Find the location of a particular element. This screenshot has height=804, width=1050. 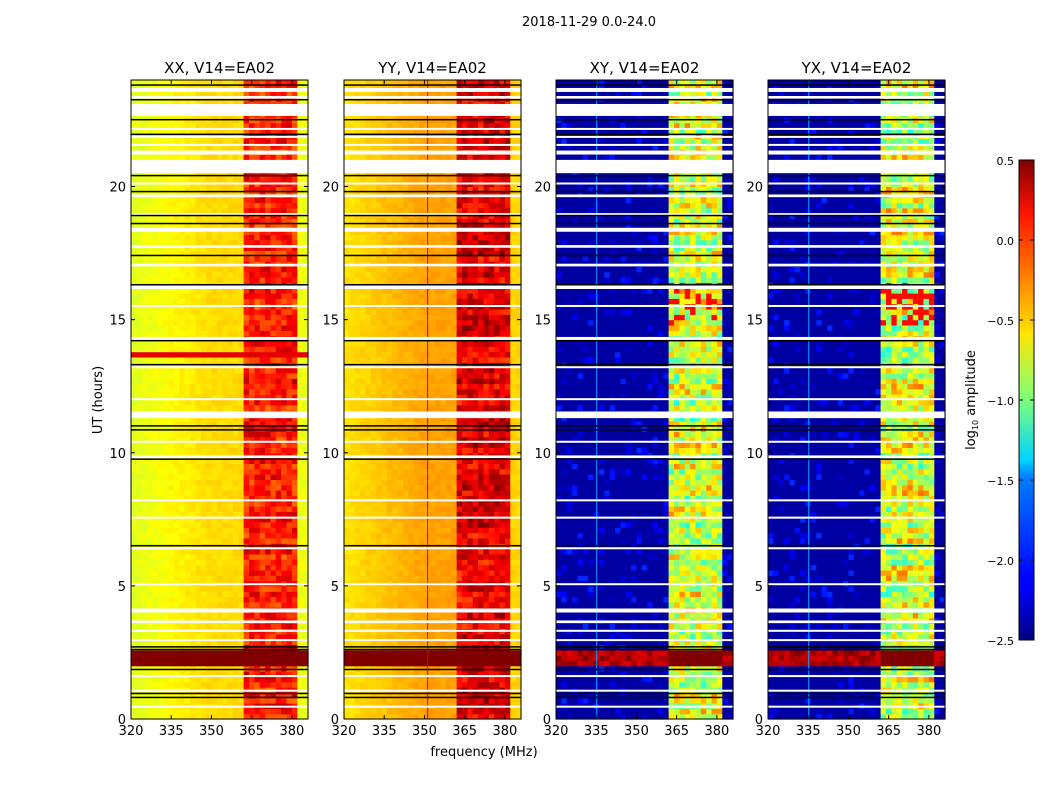

x-tick-label: 380 is located at coordinates (291, 731).